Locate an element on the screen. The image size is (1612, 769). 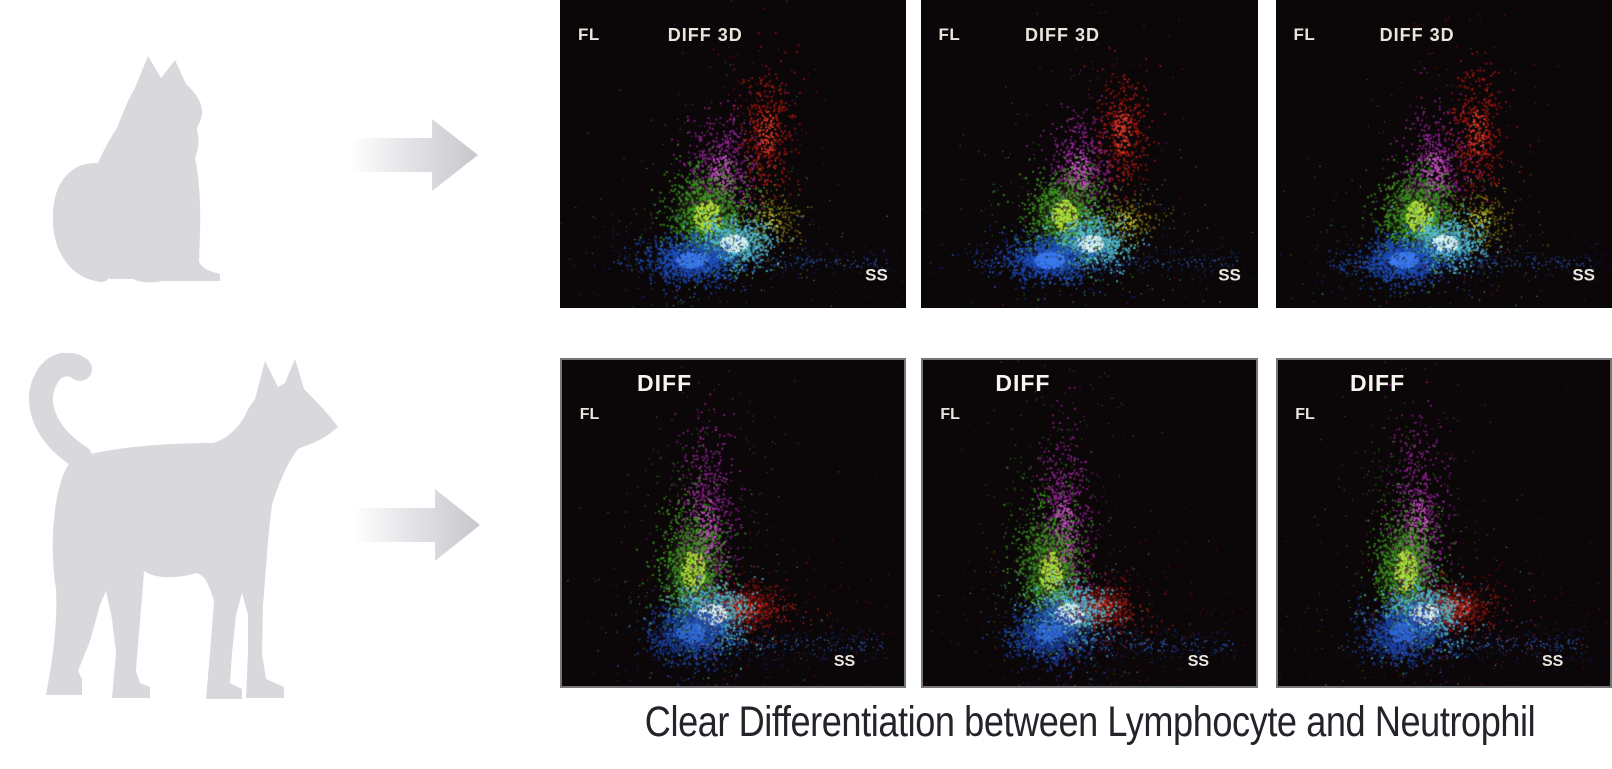
cat-right-arrow-icon is located at coordinates (415, 157).